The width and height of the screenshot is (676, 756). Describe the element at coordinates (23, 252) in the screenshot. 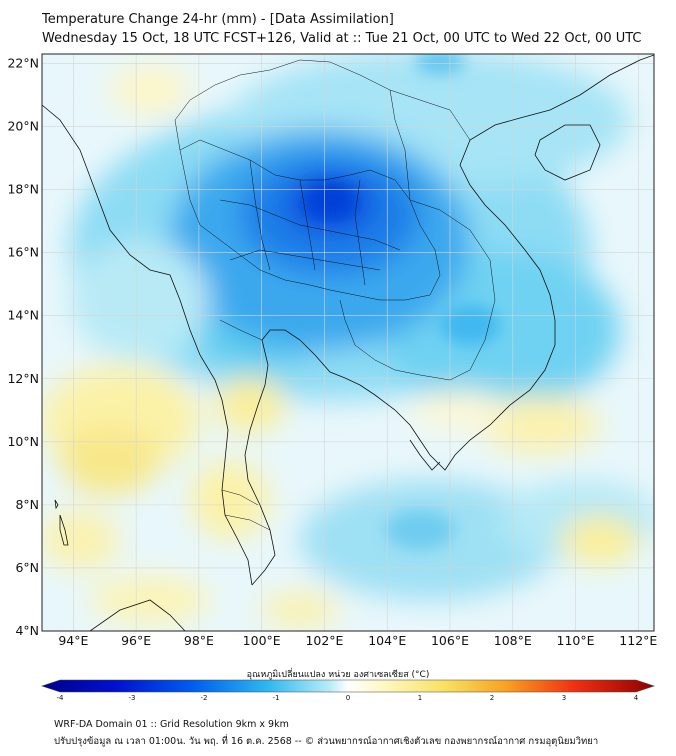

I see `lat-tick-label: 16°N` at that location.